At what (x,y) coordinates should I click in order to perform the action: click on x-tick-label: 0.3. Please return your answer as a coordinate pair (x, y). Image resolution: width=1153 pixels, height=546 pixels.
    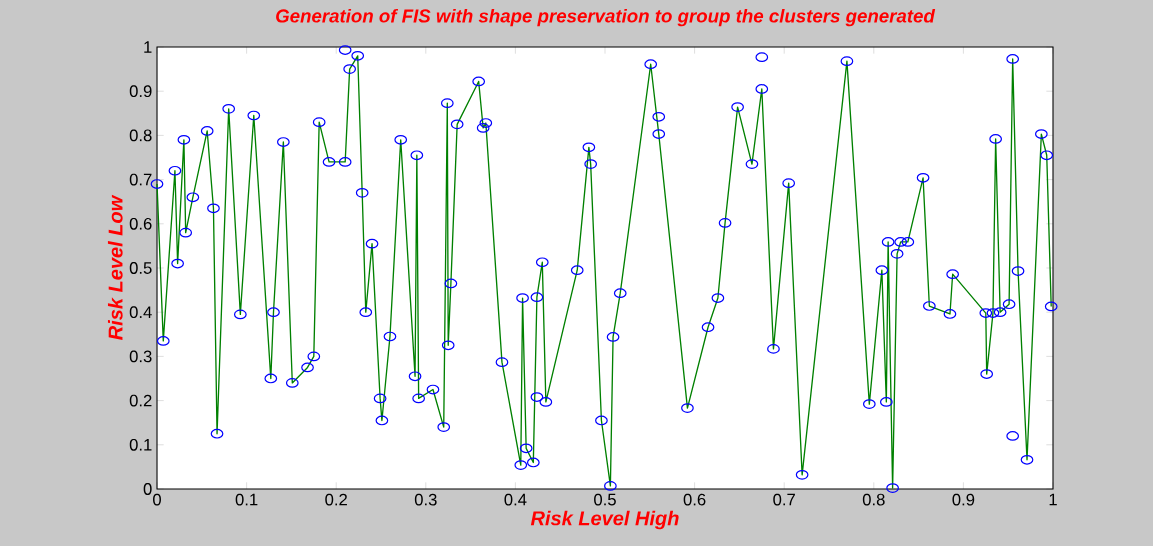
    Looking at the image, I should click on (425, 499).